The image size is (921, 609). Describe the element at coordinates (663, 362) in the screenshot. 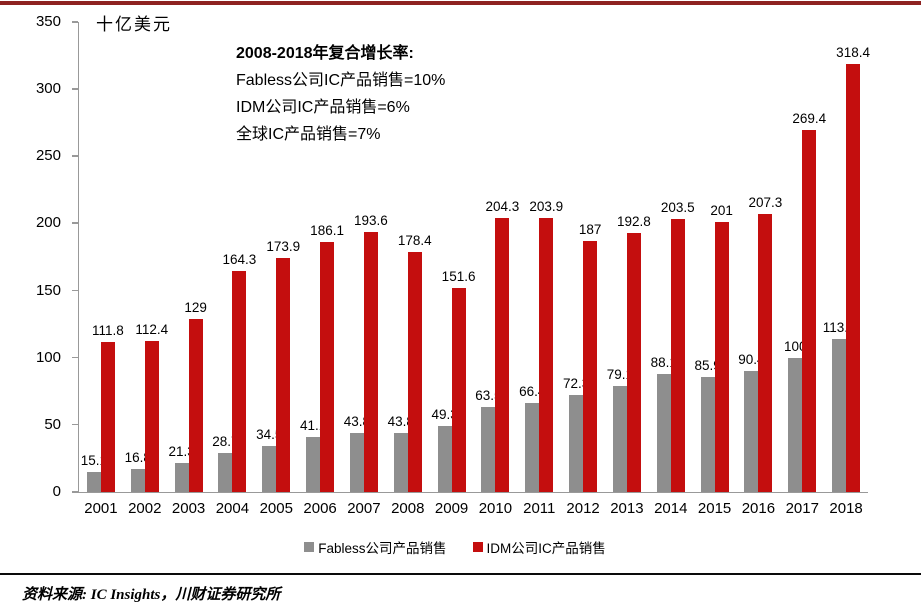

I see `bar-value-label-fabless-2014: 88.1` at that location.